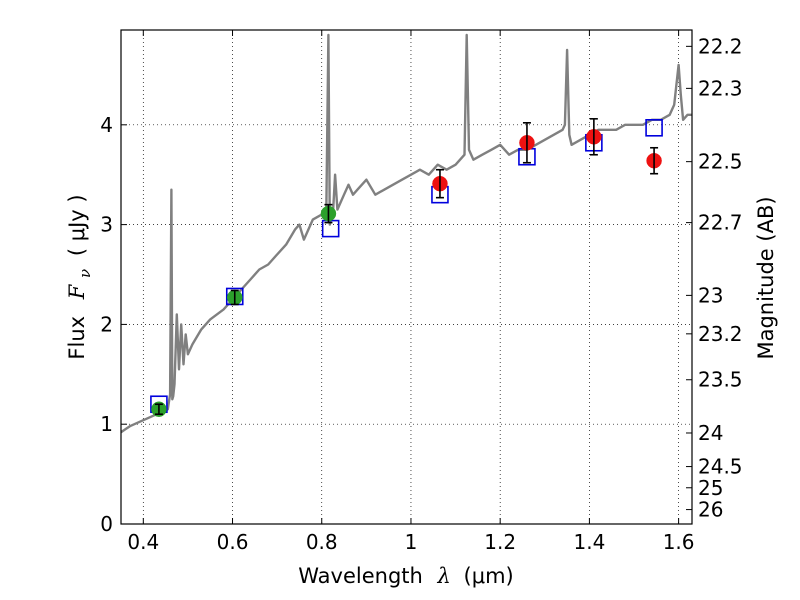 This screenshot has width=800, height=600. I want to click on y-axis-label: Flux F ν ( μJy ), so click(80, 276).